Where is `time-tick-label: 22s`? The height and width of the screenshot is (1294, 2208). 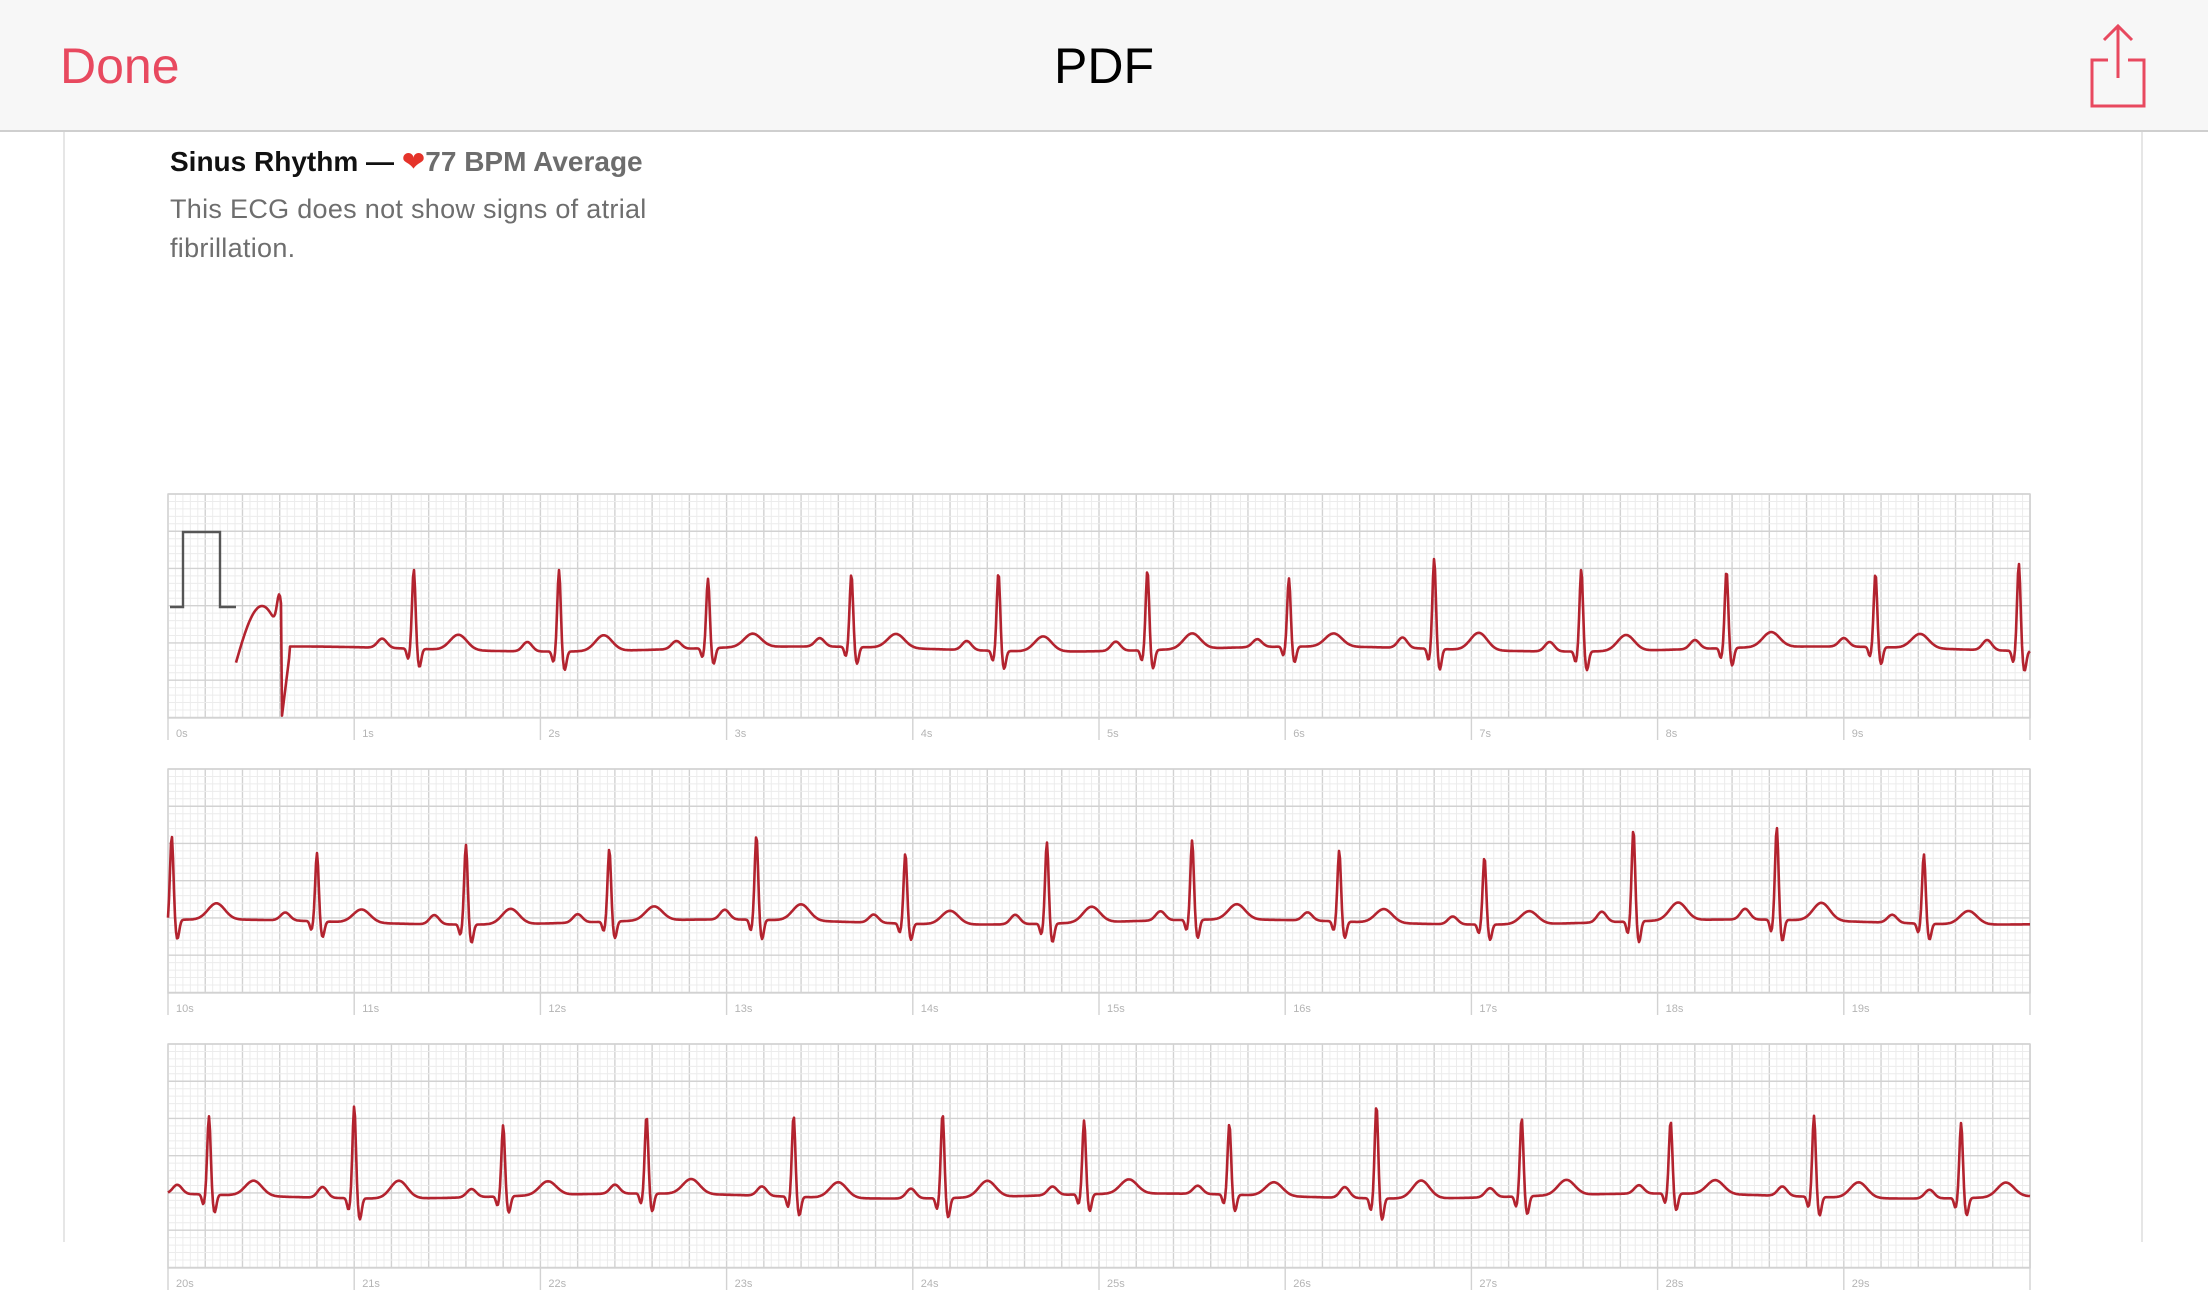
time-tick-label: 22s is located at coordinates (557, 1284).